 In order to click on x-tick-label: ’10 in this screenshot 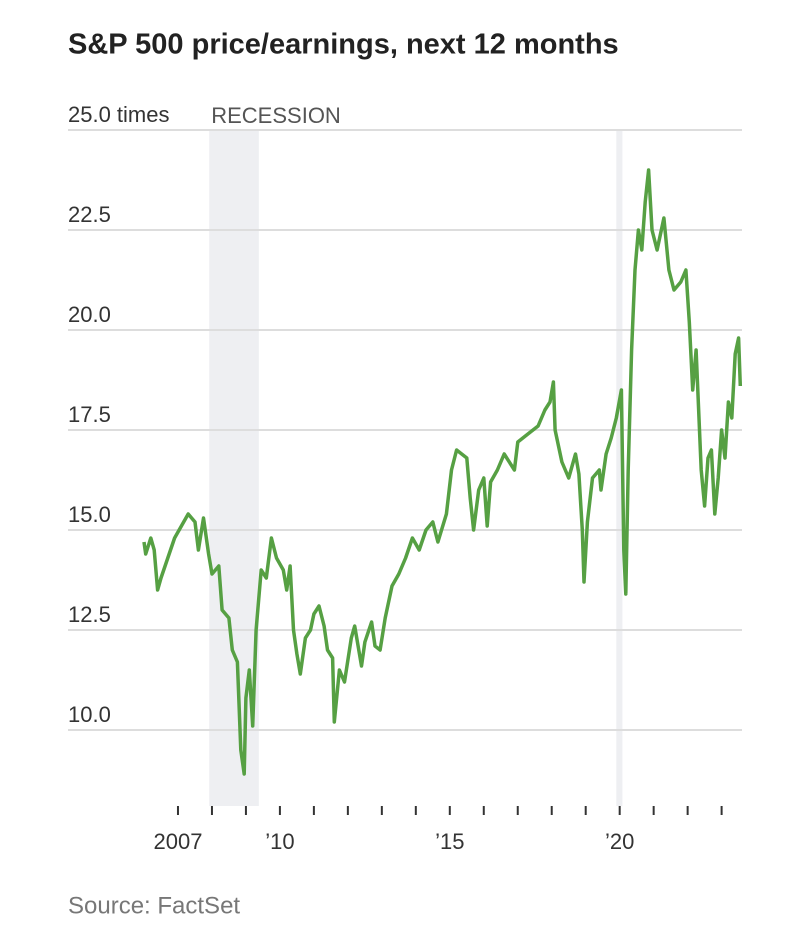, I will do `click(279, 841)`.